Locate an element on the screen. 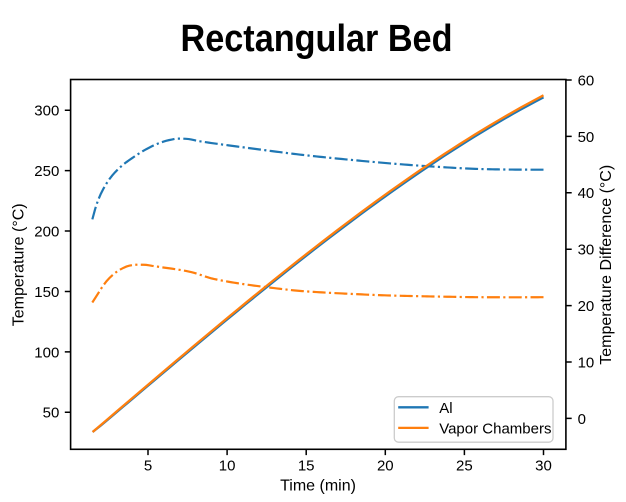  svg-text: 0 is located at coordinates (582, 419).